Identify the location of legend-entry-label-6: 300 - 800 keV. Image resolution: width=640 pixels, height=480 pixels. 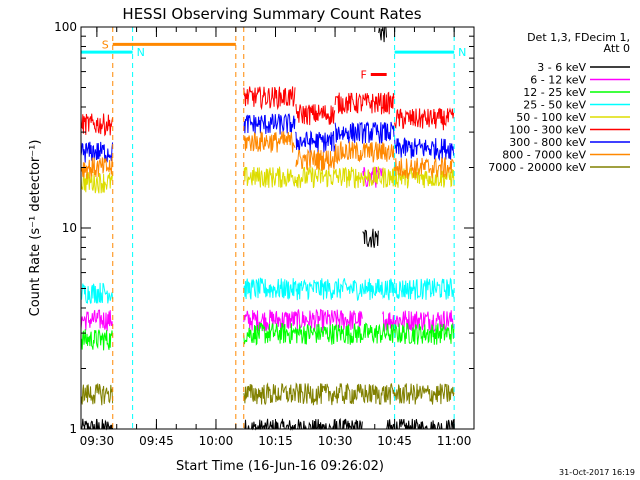
(547, 142).